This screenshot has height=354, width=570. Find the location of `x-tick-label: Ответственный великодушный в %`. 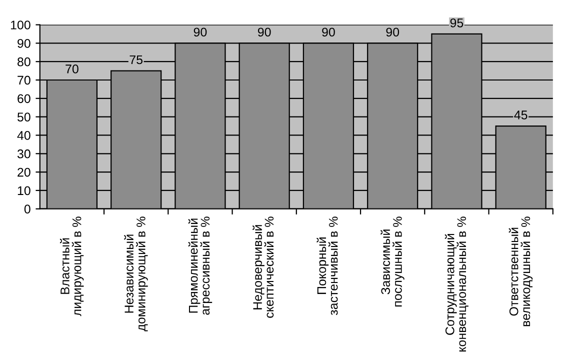

x-tick-label: Ответственный великодушный в % is located at coordinates (520, 271).